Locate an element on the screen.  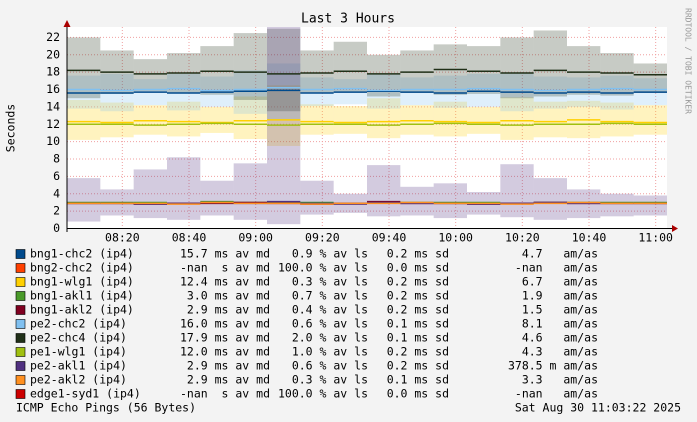
x-tick-label: 10:20 is located at coordinates (522, 238).